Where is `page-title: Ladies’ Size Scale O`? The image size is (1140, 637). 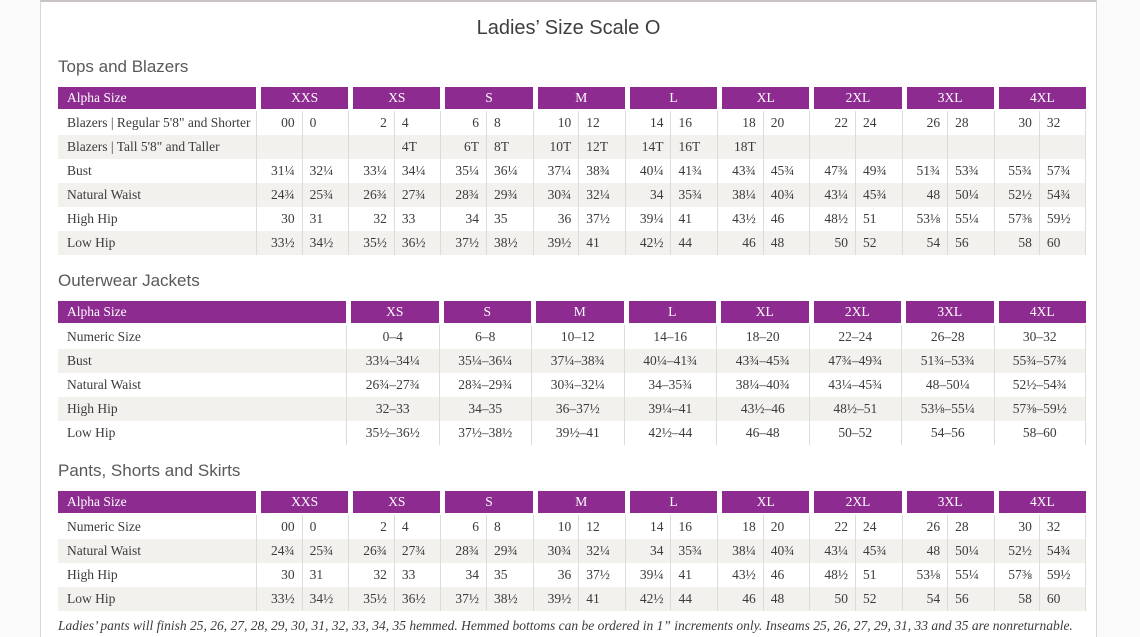 page-title: Ladies’ Size Scale O is located at coordinates (568, 28).